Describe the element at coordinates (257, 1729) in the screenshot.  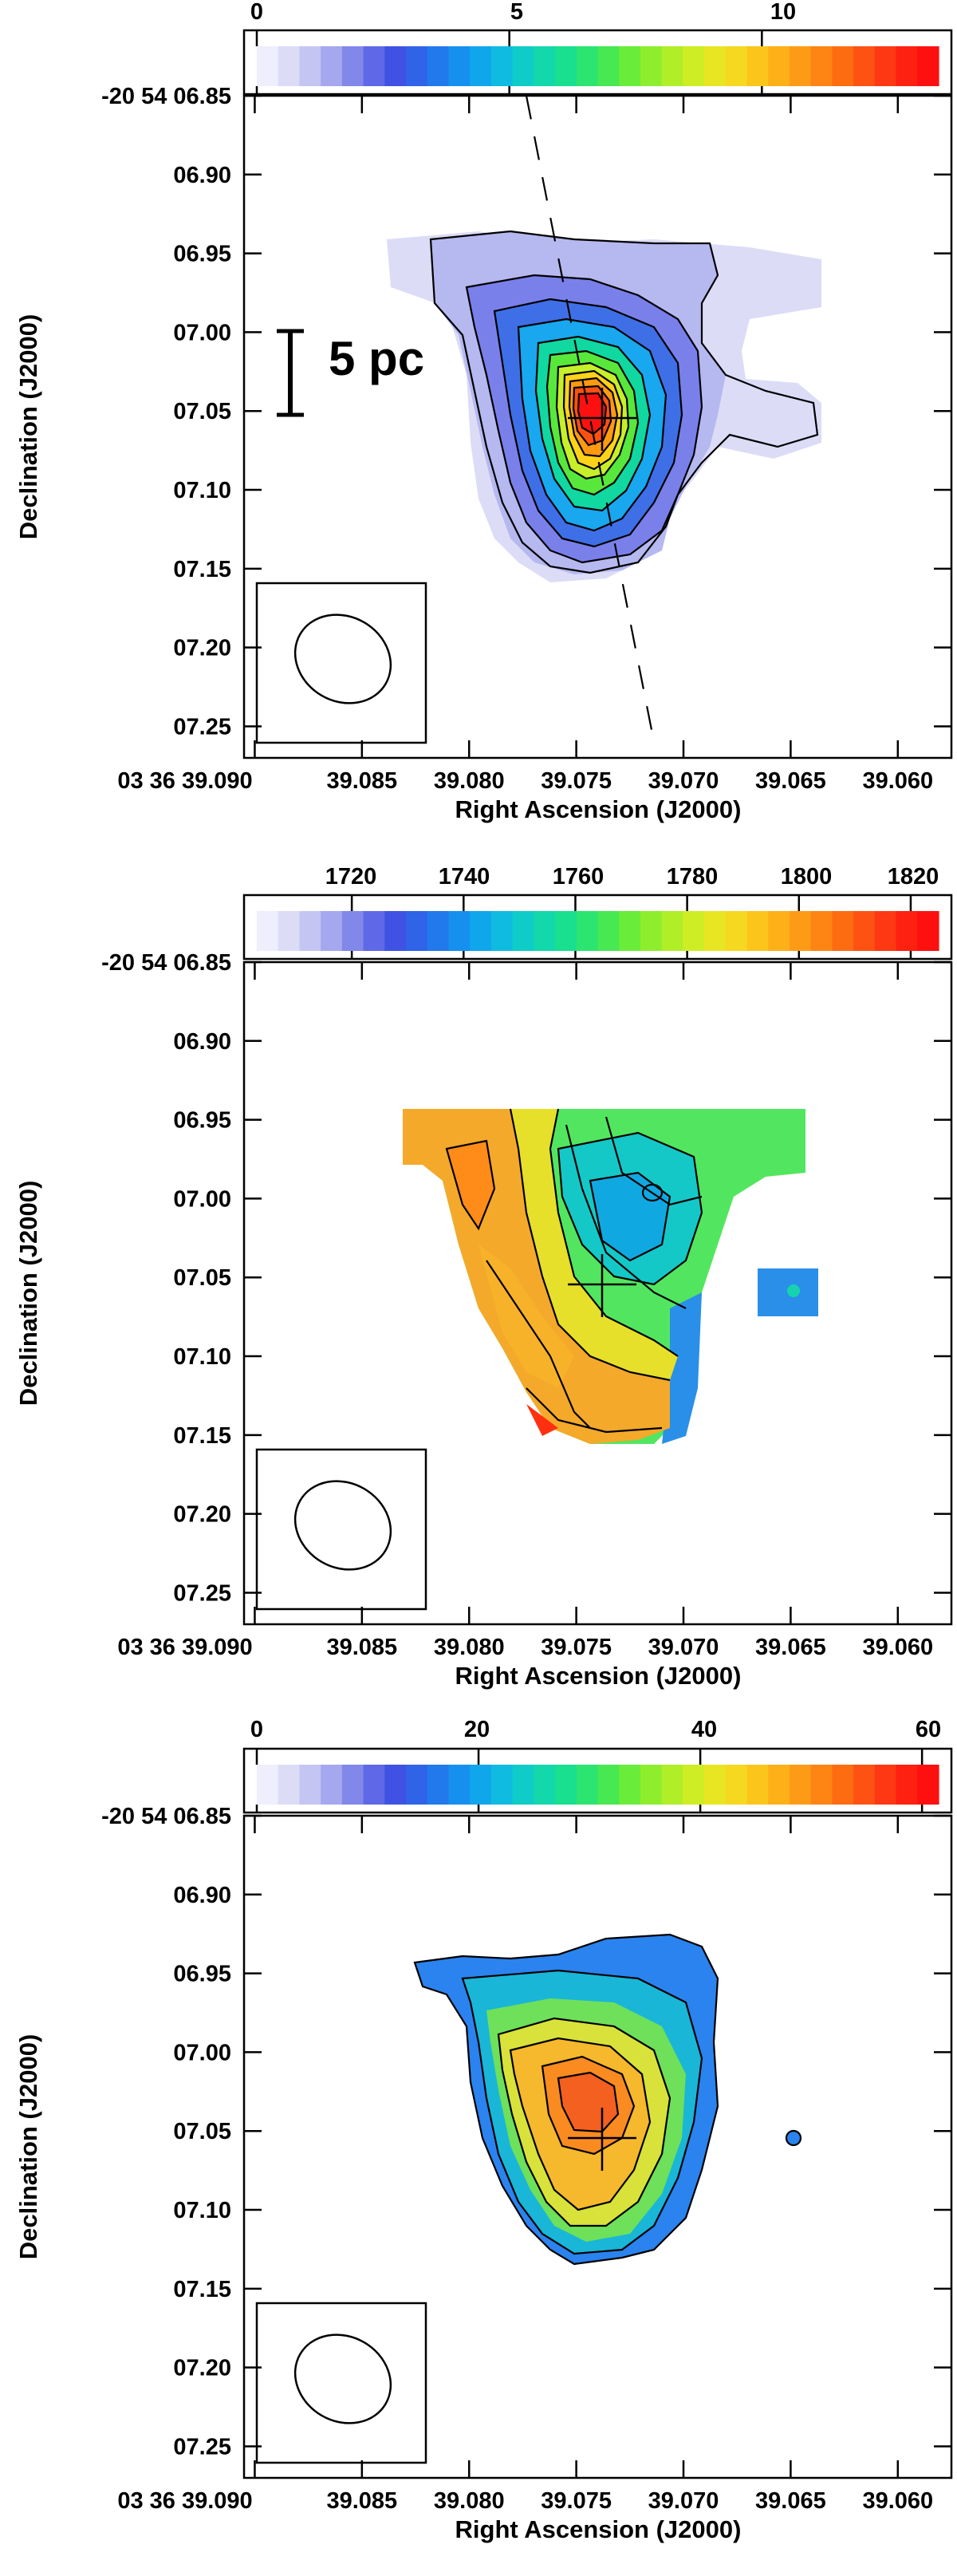
I see `colorbar-3-tick-label: 0` at that location.